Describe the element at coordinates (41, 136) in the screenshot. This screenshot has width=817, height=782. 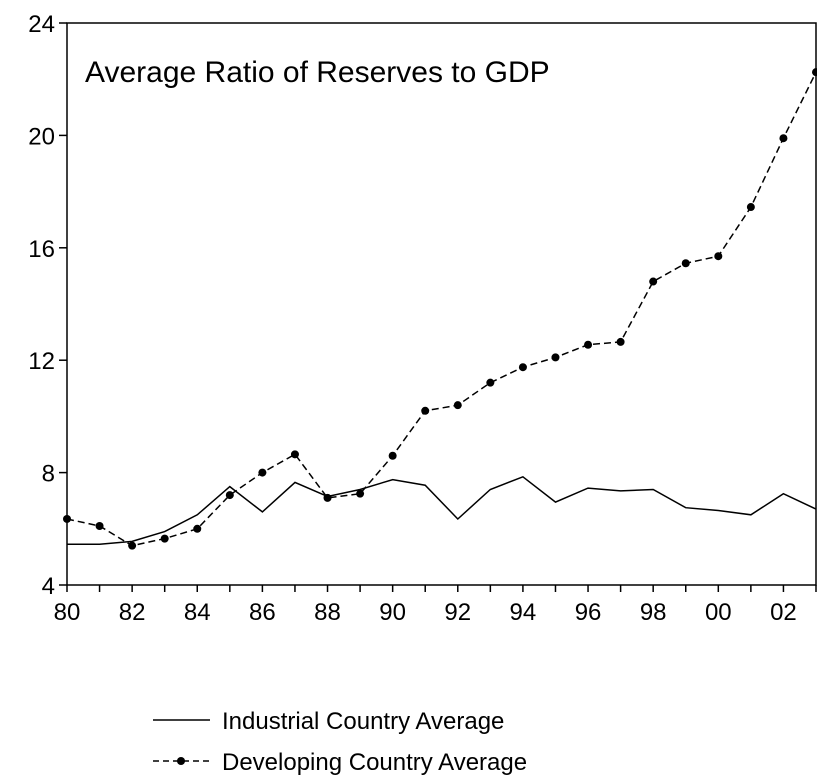
I see `y-tick-label: 20` at that location.